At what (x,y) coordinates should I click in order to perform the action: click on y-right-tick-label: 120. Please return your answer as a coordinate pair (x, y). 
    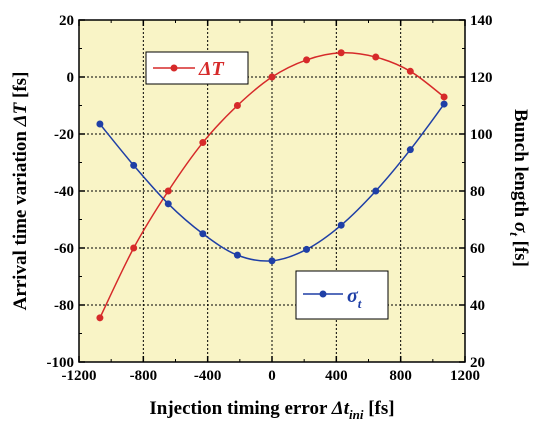
    Looking at the image, I should click on (481, 78).